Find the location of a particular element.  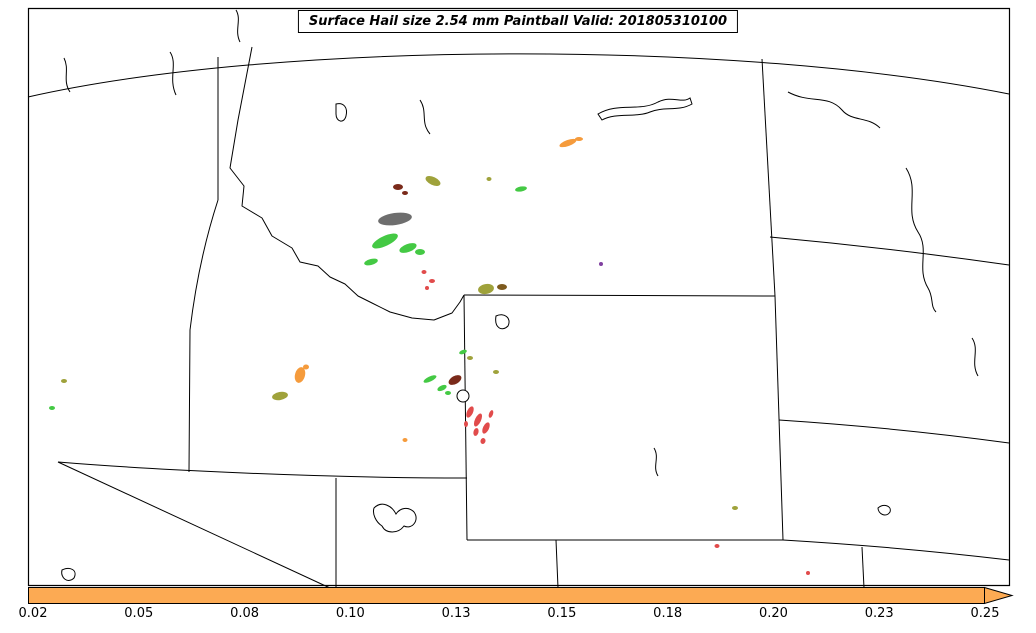

state-border-idaho-wyoming is located at coordinates (465, 417).